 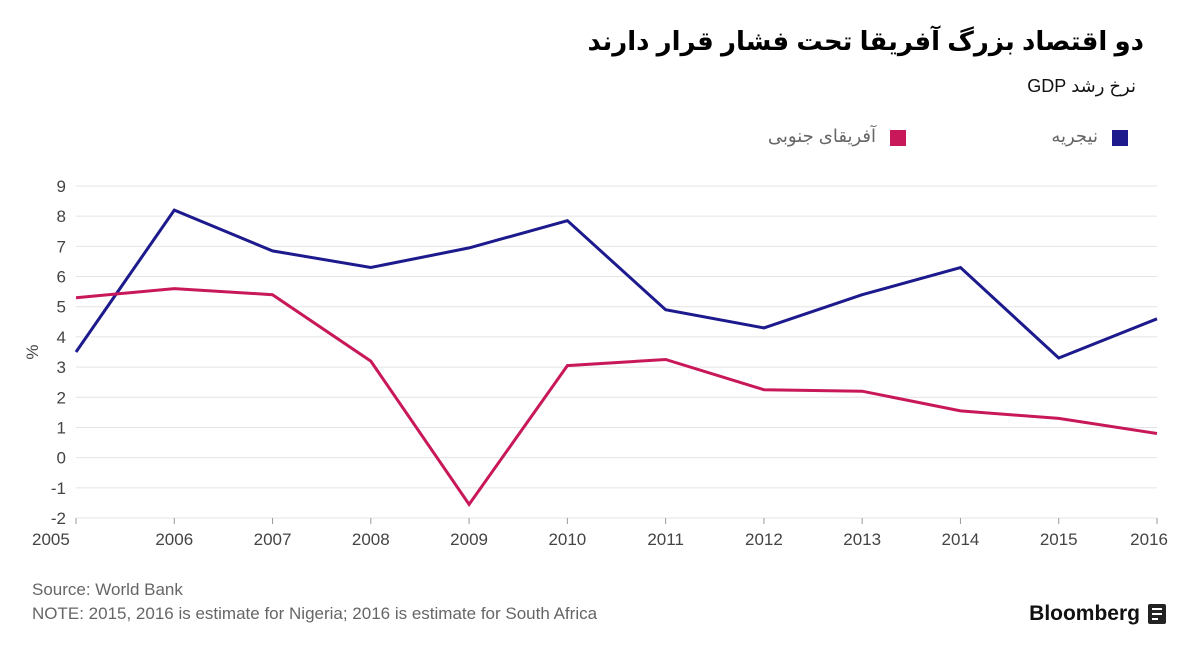 What do you see at coordinates (371, 539) in the screenshot?
I see `x-tick-label: 2008` at bounding box center [371, 539].